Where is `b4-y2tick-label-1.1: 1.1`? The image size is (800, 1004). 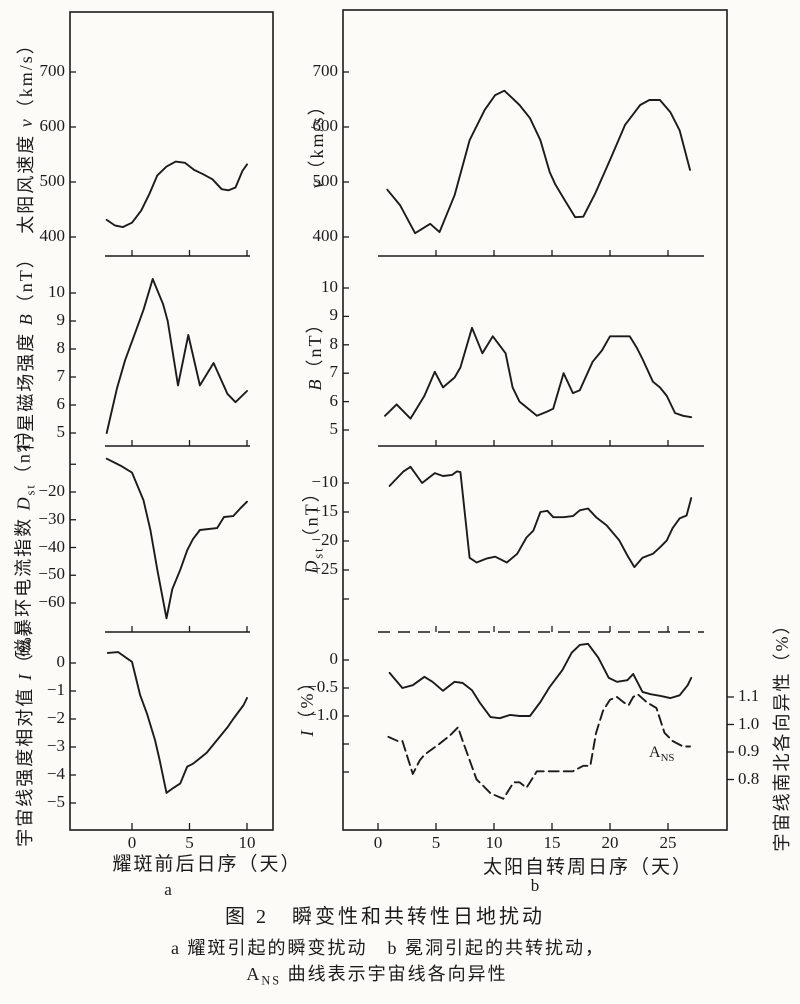
b4-y2tick-label-1.1: 1.1 is located at coordinates (749, 695).